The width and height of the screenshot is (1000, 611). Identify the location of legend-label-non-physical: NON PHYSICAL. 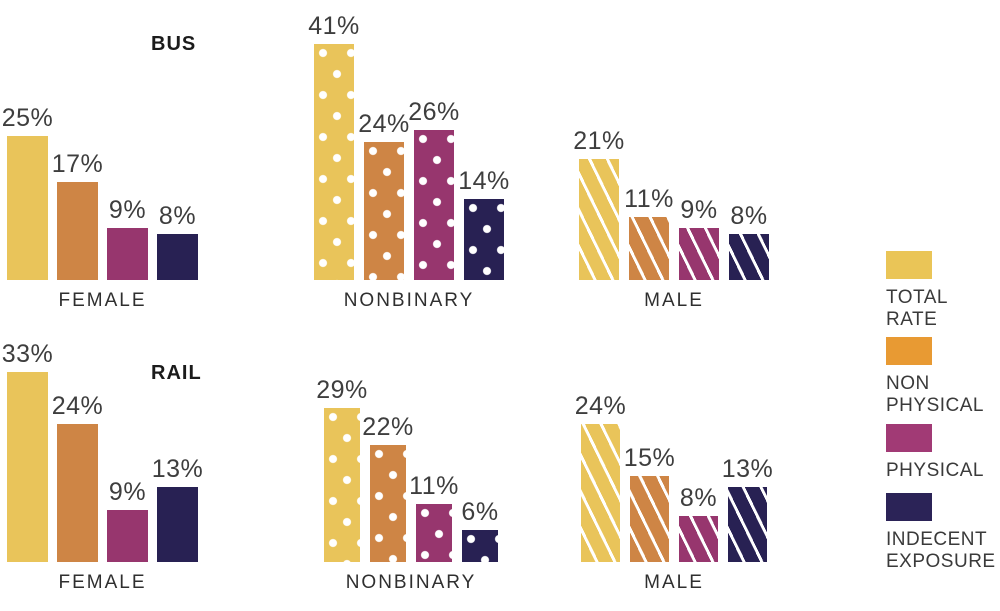
(935, 395).